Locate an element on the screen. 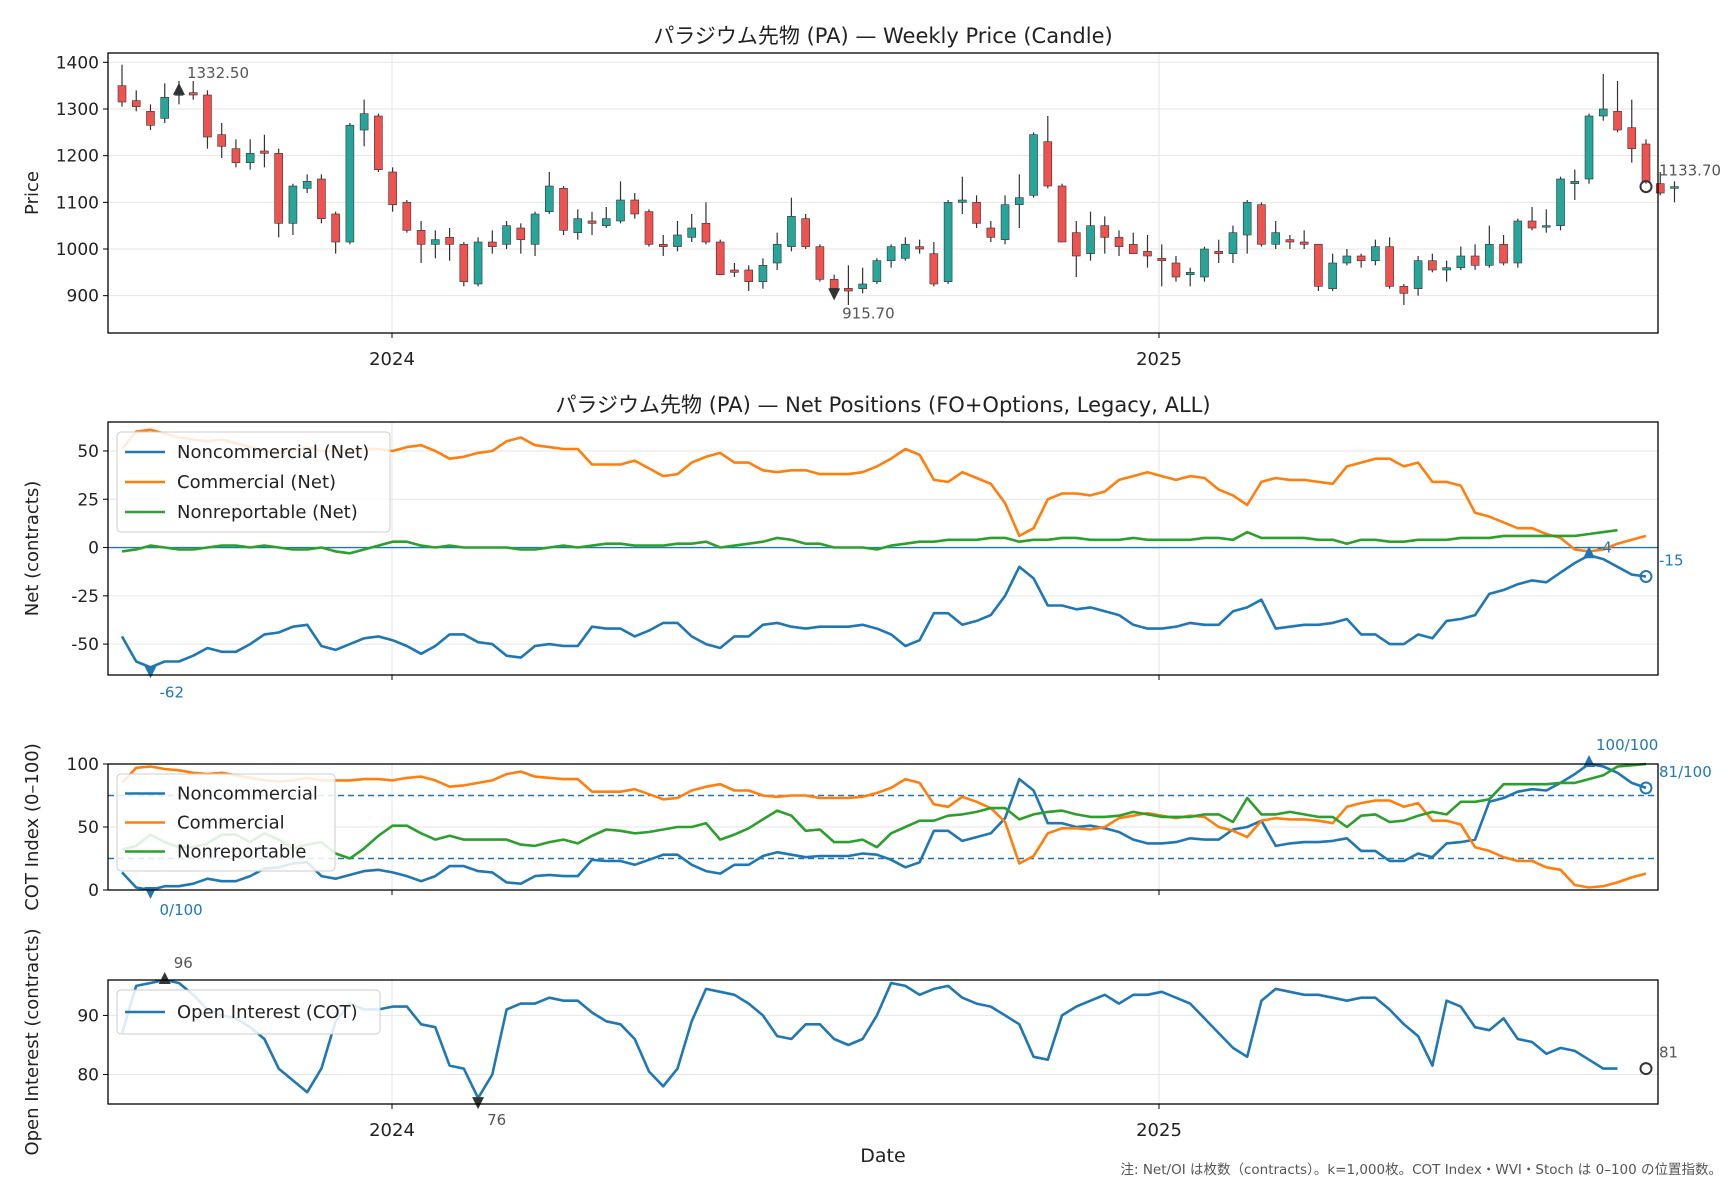 The width and height of the screenshot is (1728, 1180). y-tick-label: 25 is located at coordinates (88, 500).